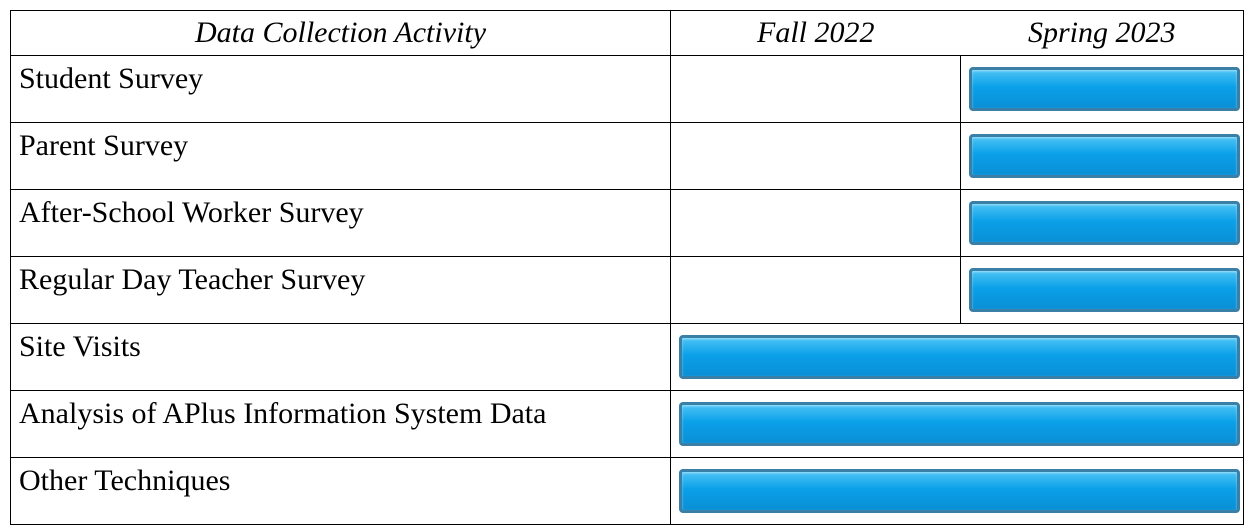  What do you see at coordinates (340, 491) in the screenshot?
I see `activity-label: Other Techniques` at bounding box center [340, 491].